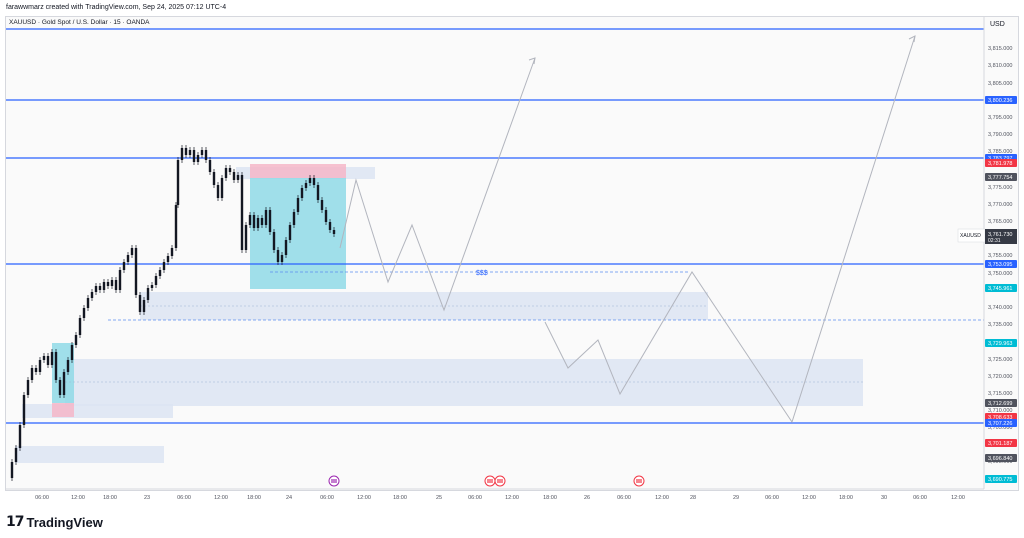  What do you see at coordinates (1001, 264) in the screenshot?
I see `price-label: 3,753.095` at bounding box center [1001, 264].